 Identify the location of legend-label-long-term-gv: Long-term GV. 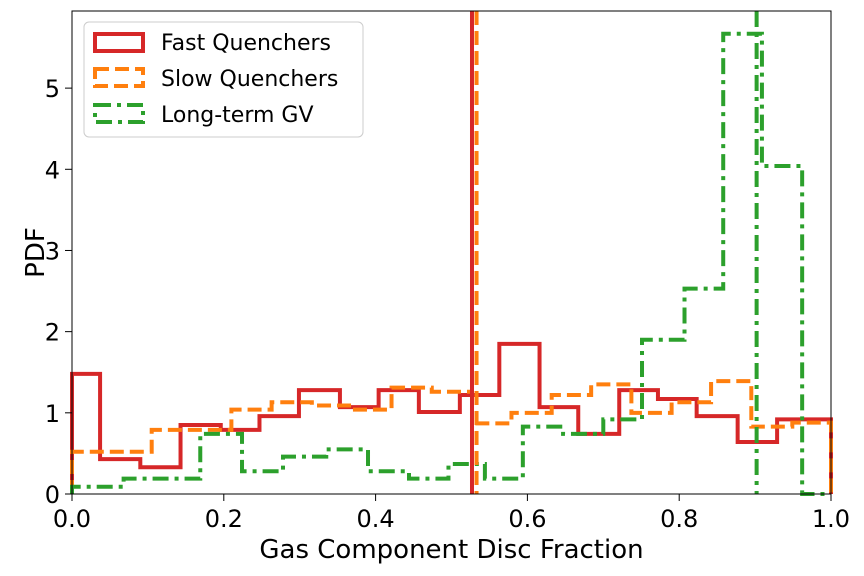
(237, 115).